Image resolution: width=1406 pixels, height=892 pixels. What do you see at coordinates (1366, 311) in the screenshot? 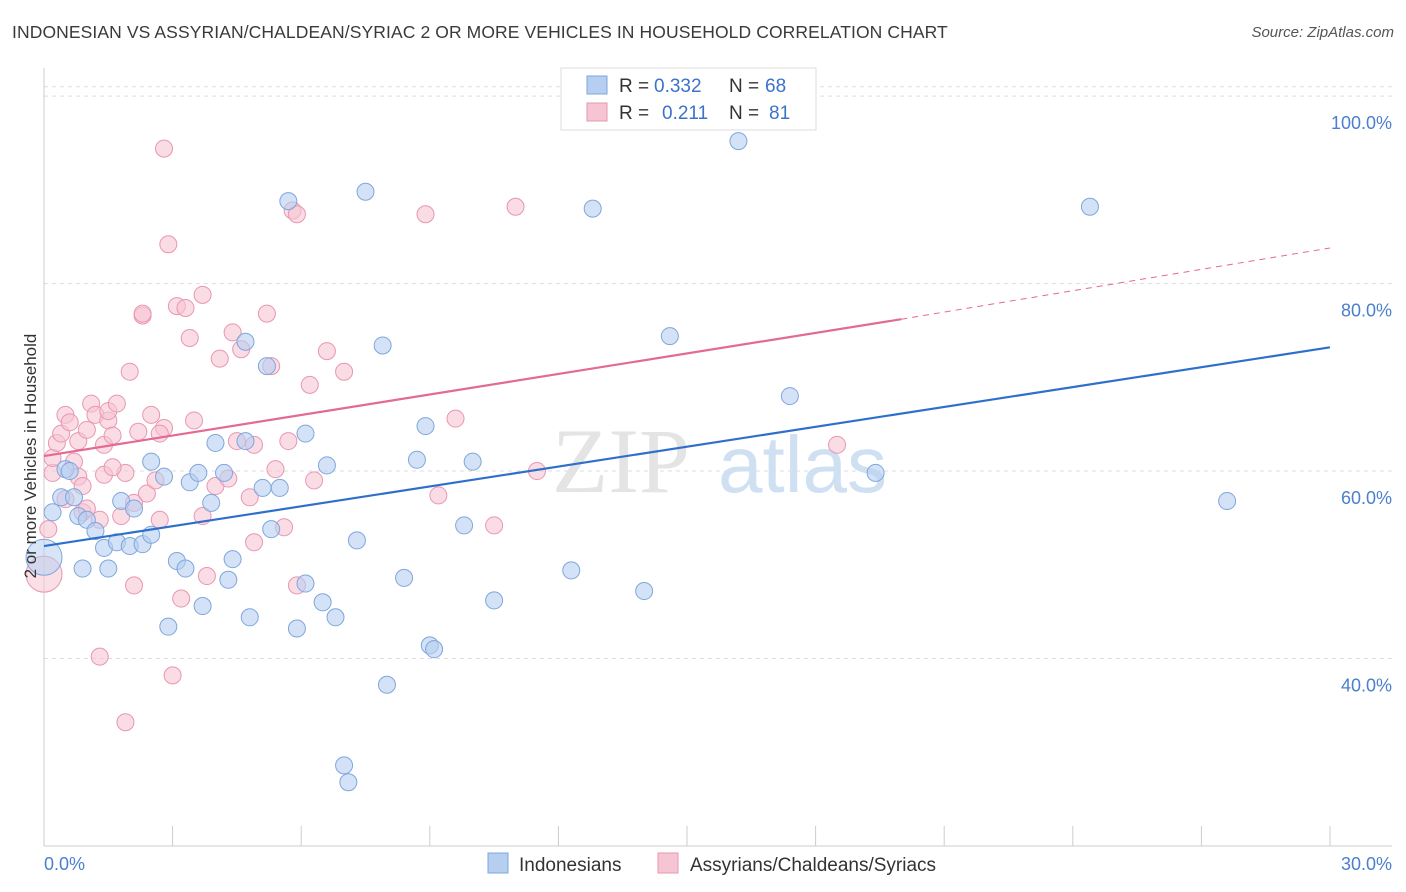
I see `y-tick-label-80: 80.0%` at bounding box center [1366, 311].